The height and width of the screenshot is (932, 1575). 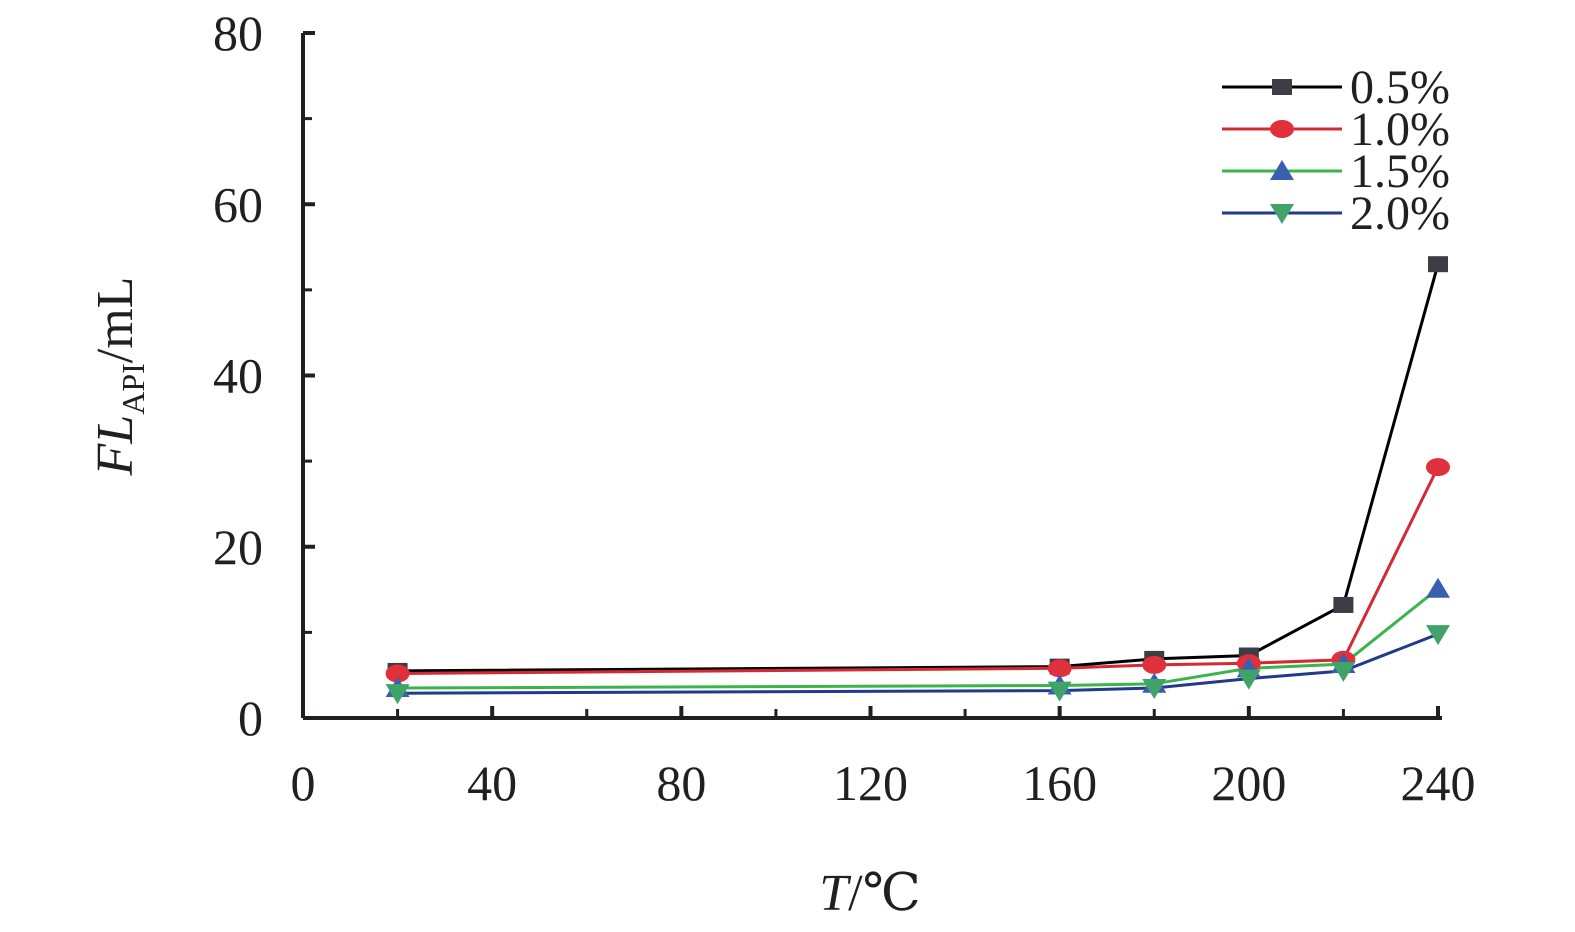 What do you see at coordinates (1059, 783) in the screenshot?
I see `x-tick-label: 160` at bounding box center [1059, 783].